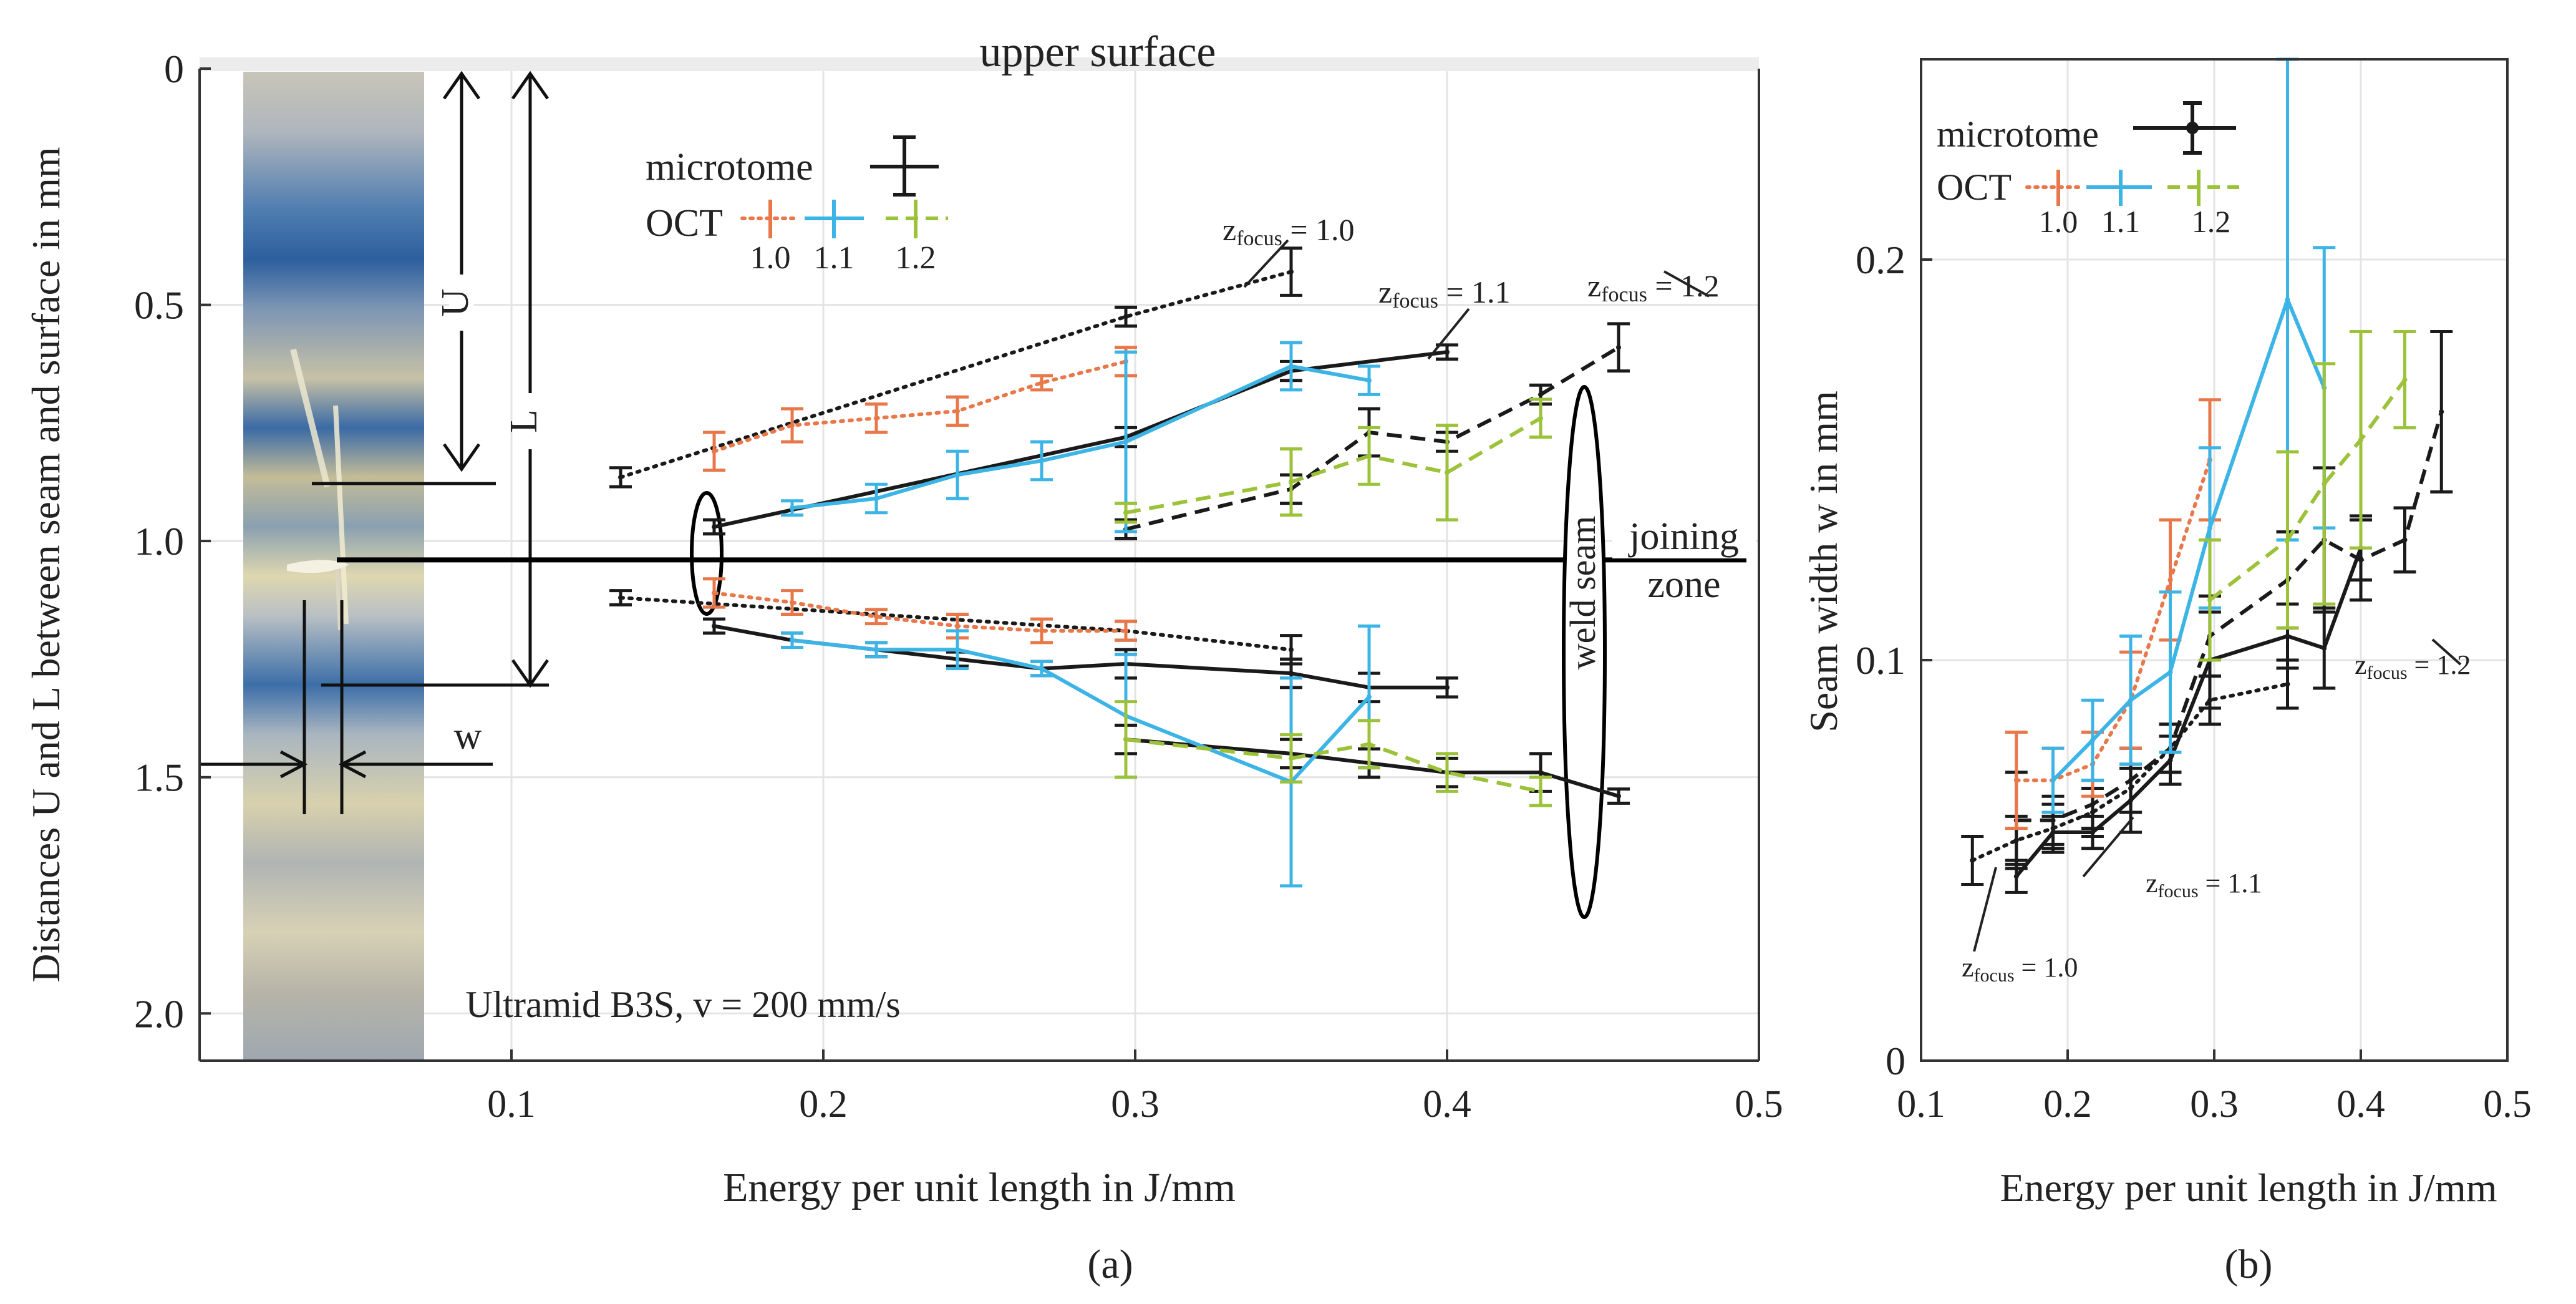  Describe the element at coordinates (2387, 673) in the screenshot. I see `zfocus-b3-sub: focus` at that location.